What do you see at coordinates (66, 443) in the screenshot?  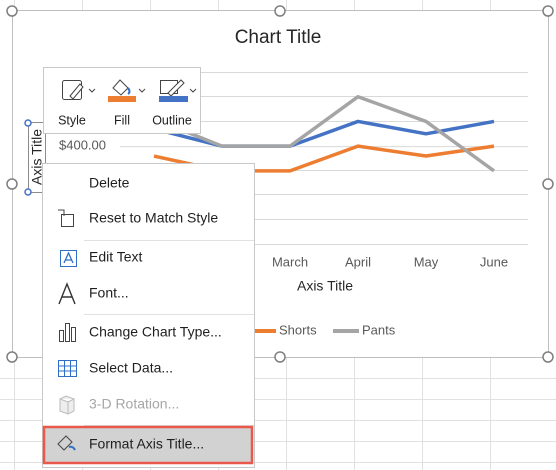 I see `format-icon` at bounding box center [66, 443].